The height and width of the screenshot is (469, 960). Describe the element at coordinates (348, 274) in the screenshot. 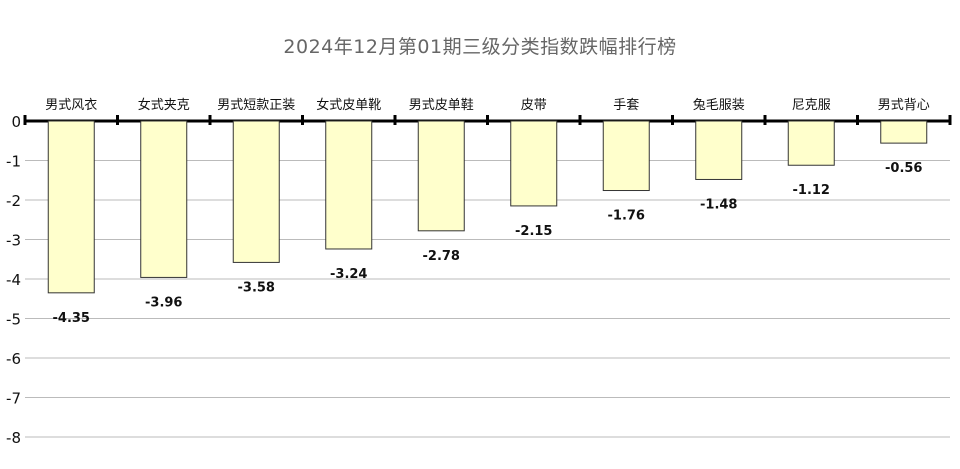

I see `data-label: -3.24` at that location.